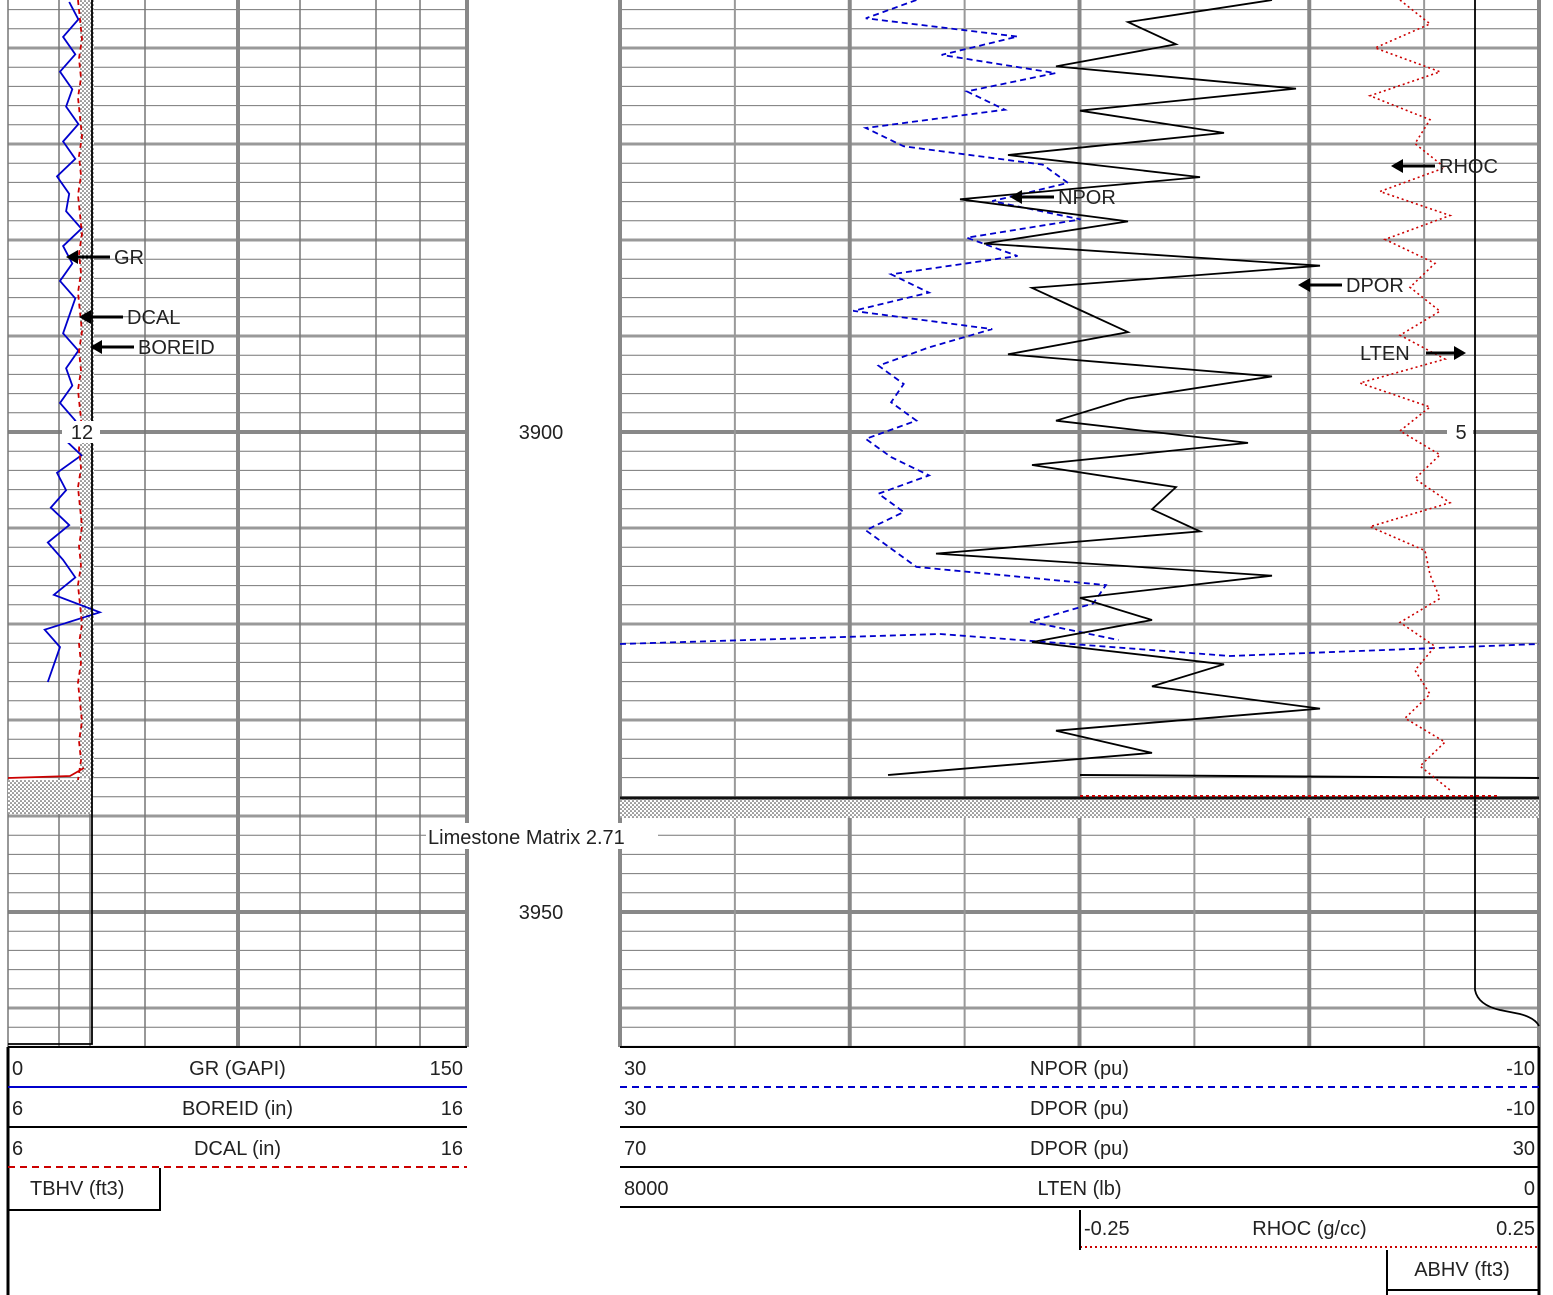  Describe the element at coordinates (1079, 1149) in the screenshot. I see `dpor2-header-label: DPOR (pu)` at that location.